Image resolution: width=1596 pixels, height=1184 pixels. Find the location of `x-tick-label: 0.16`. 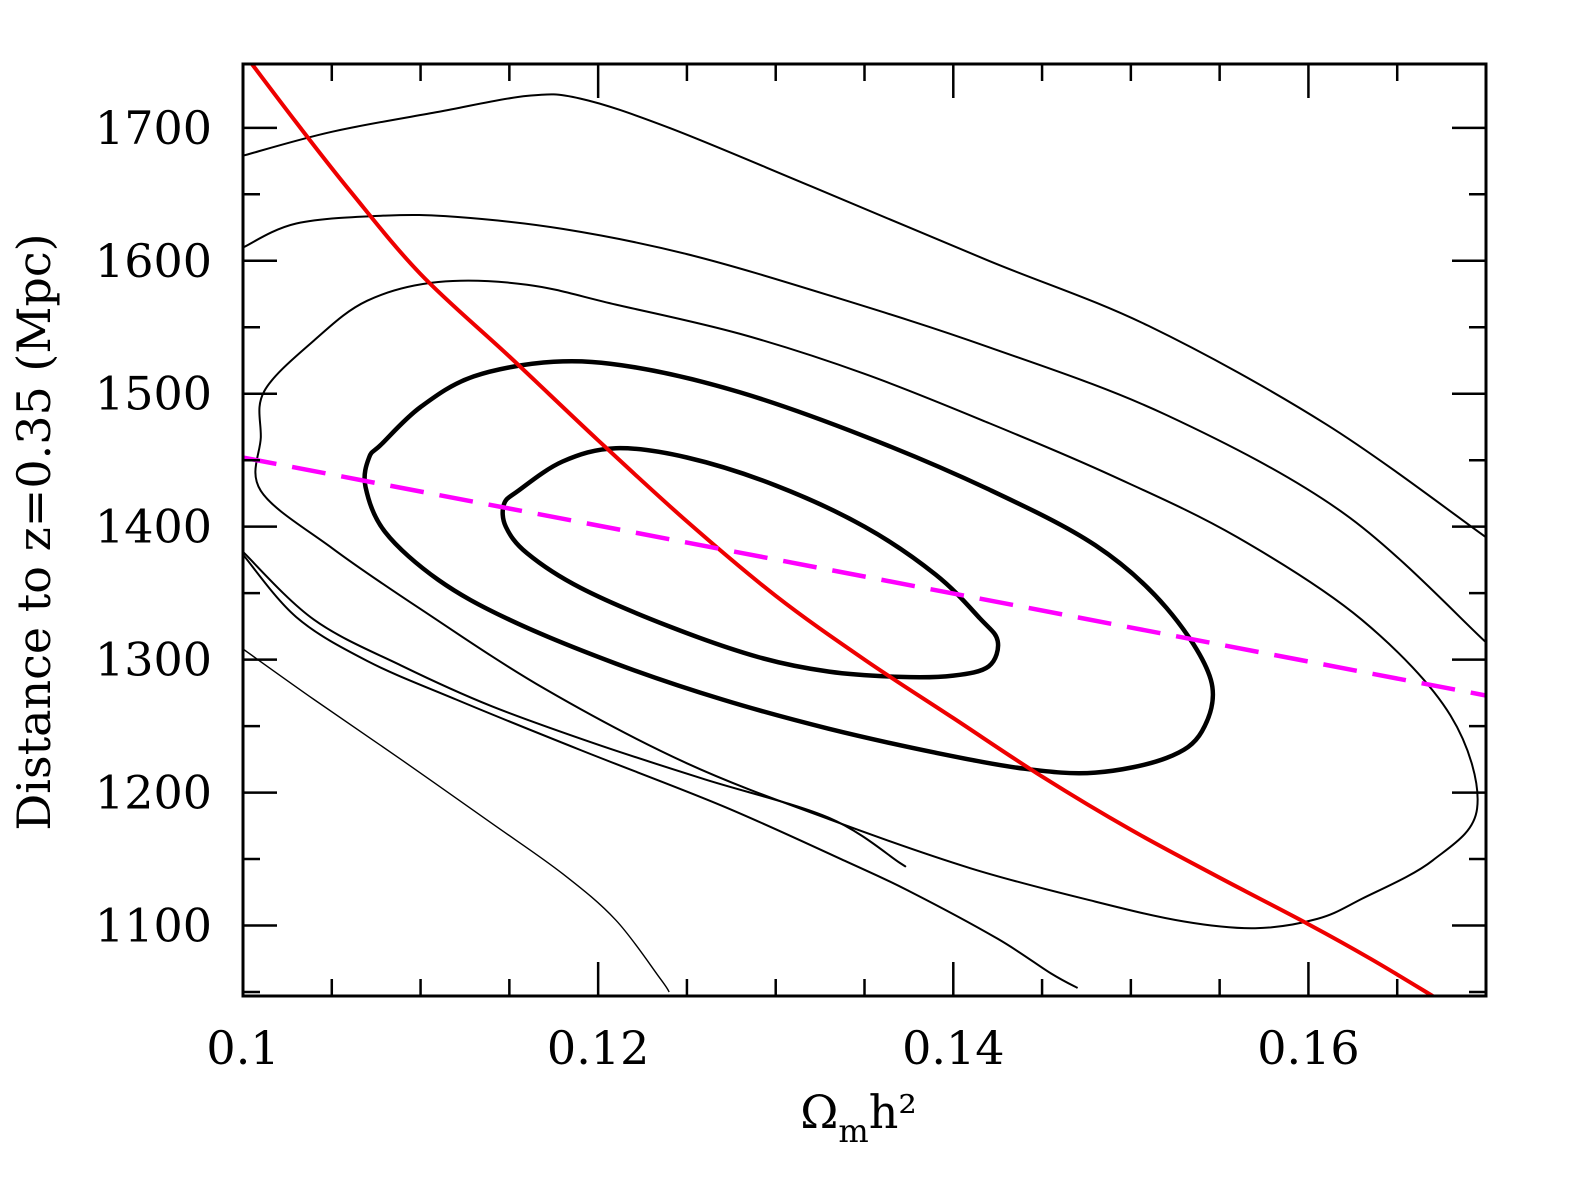

x-tick-label: 0.16 is located at coordinates (1308, 1048).